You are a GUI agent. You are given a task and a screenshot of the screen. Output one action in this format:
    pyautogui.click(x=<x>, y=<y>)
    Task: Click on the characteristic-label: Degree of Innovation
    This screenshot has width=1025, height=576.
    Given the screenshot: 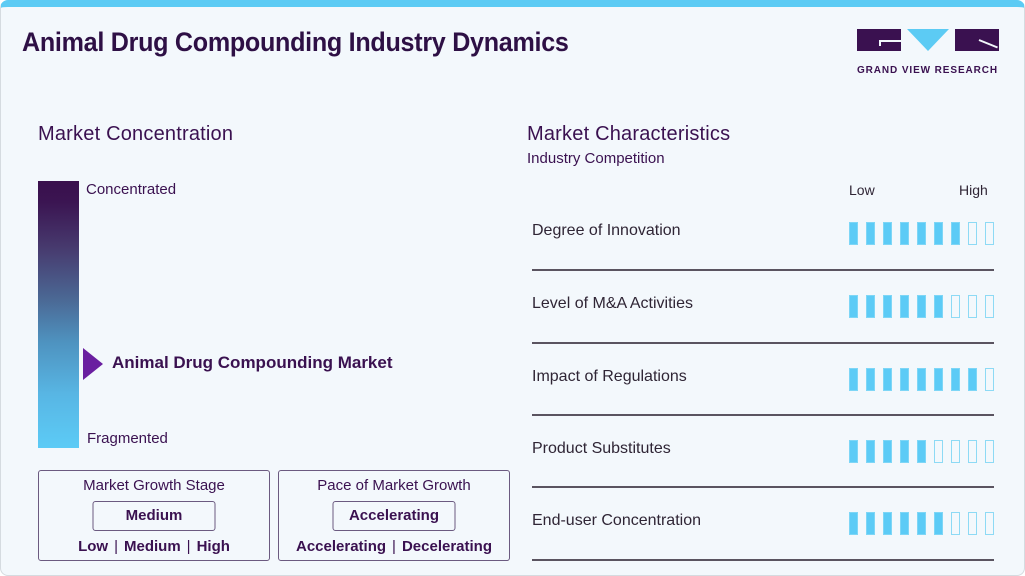 What is the action you would take?
    pyautogui.click(x=606, y=230)
    